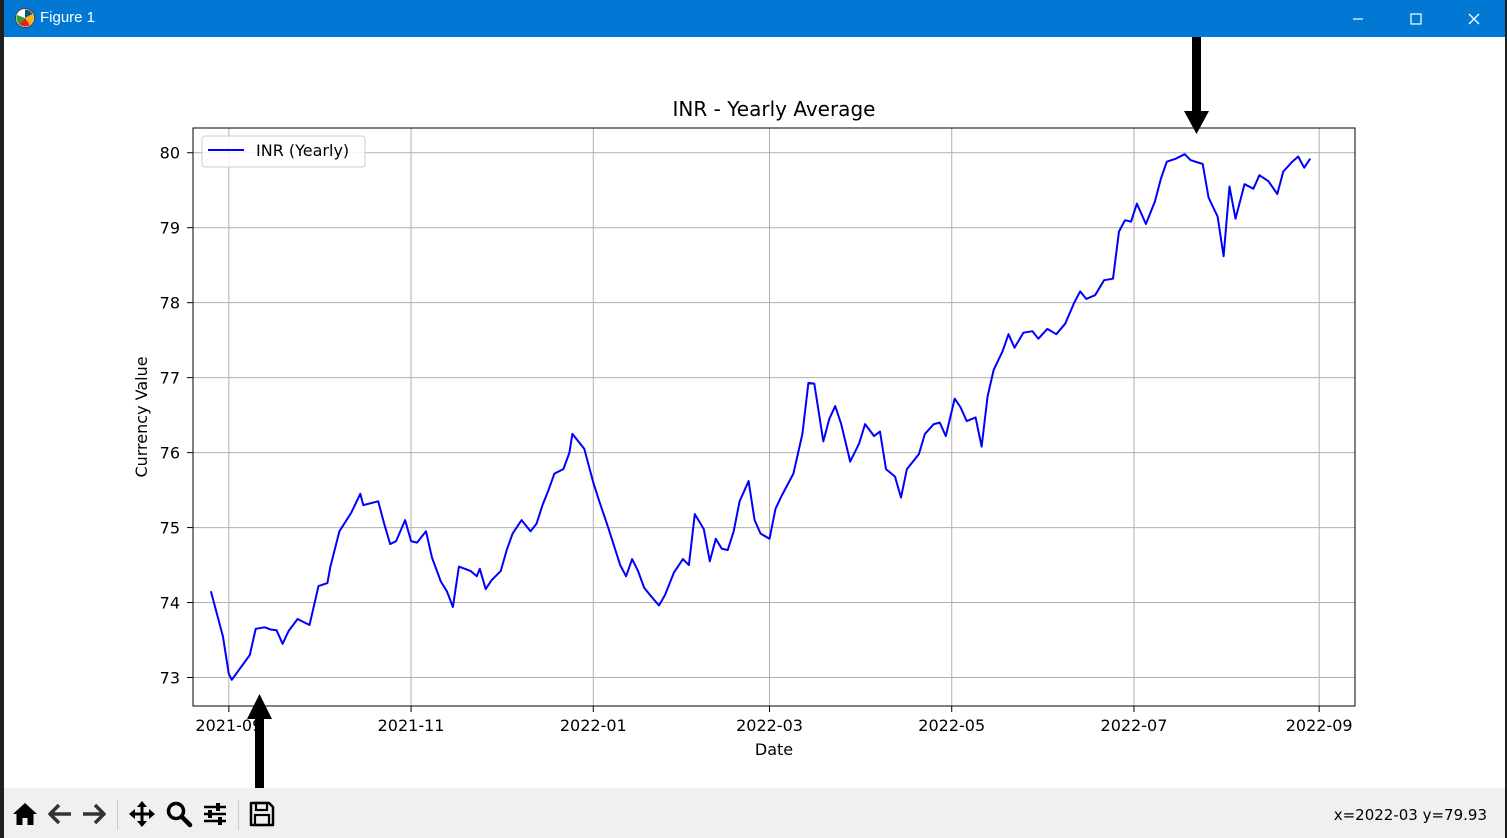 The height and width of the screenshot is (838, 1507). Describe the element at coordinates (141, 416) in the screenshot. I see `y-axis-label: Currency Value` at that location.